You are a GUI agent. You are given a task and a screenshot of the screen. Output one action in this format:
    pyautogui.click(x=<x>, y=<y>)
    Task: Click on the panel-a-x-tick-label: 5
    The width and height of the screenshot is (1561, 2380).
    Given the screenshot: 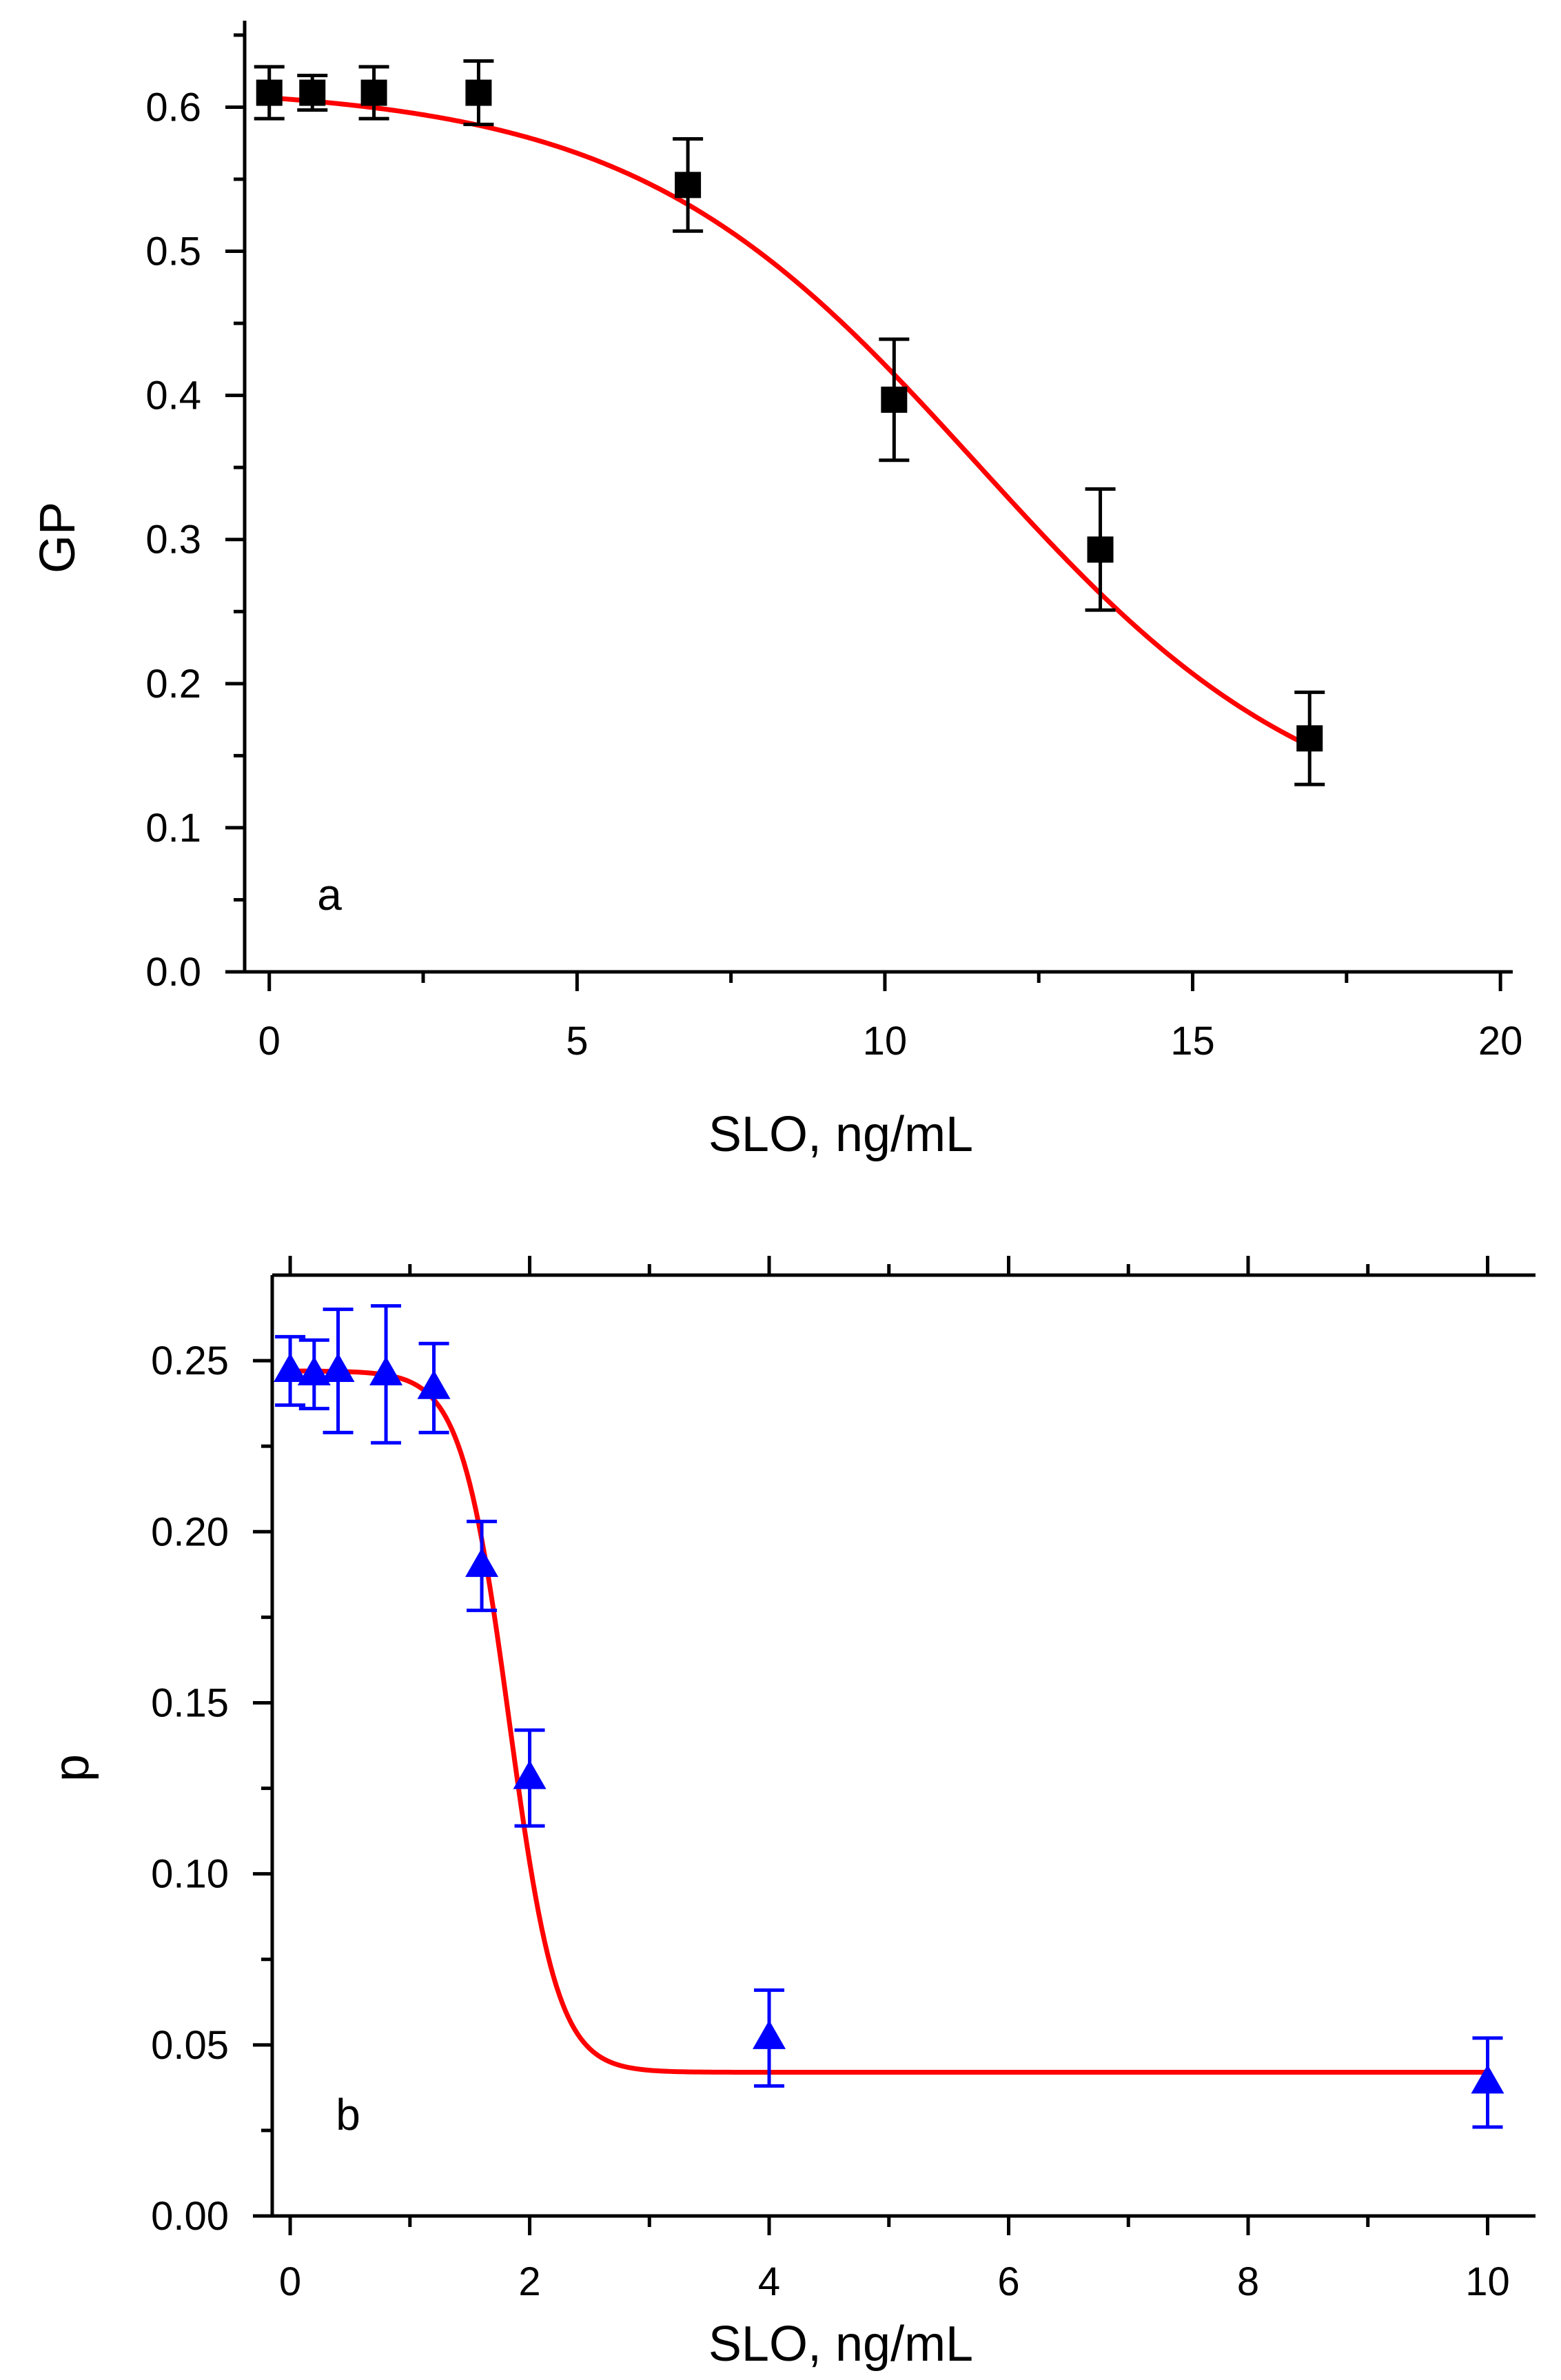 What is the action you would take?
    pyautogui.click(x=577, y=1041)
    